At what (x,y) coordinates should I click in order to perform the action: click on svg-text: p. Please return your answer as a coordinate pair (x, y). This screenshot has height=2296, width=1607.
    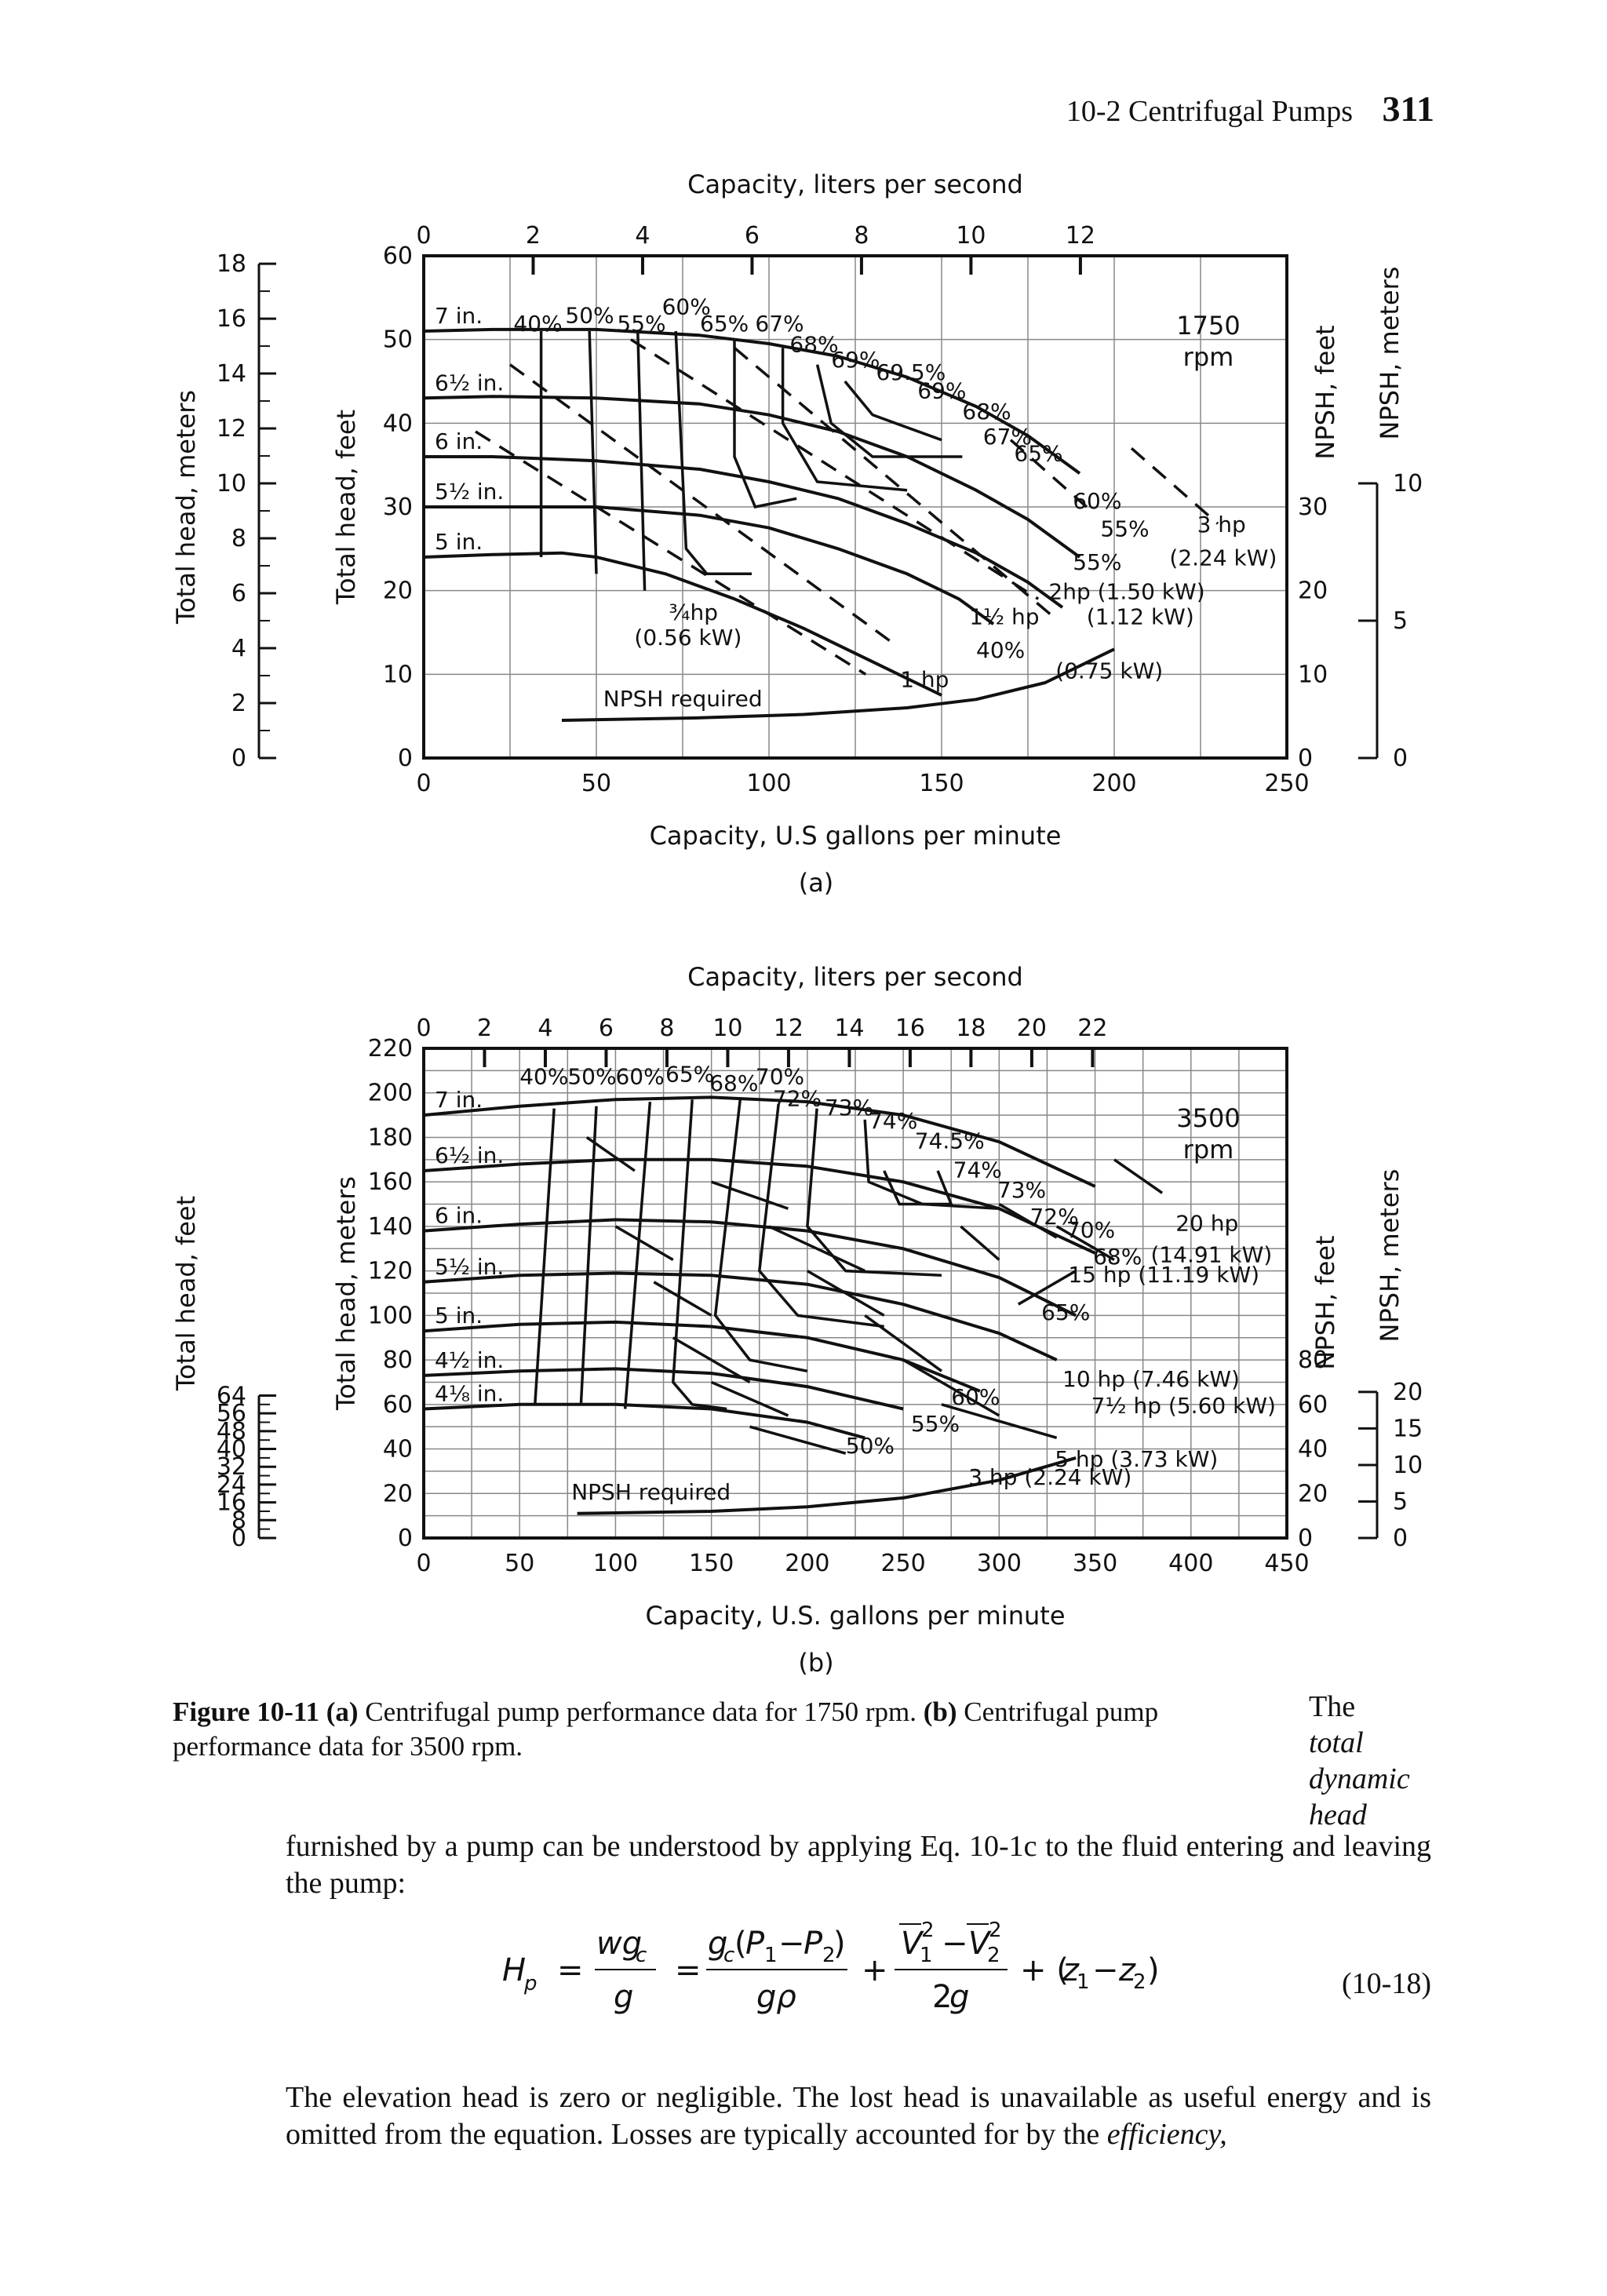
    Looking at the image, I should click on (530, 1983).